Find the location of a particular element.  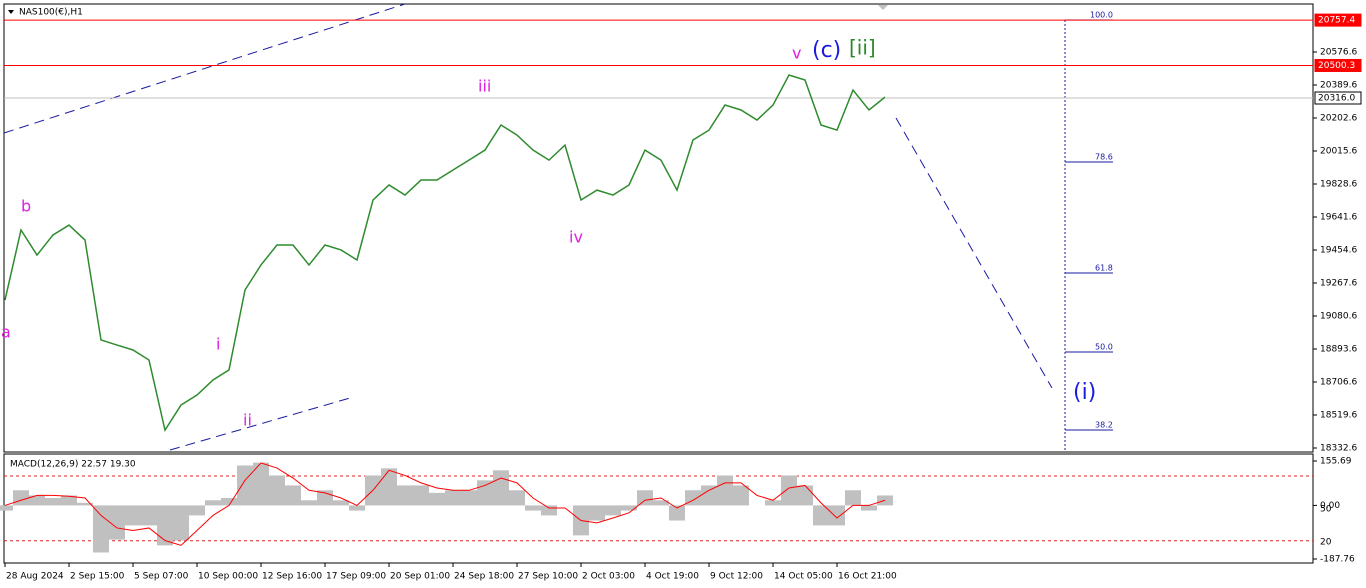

y-tick-label: 19267.6 is located at coordinates (1338, 284).